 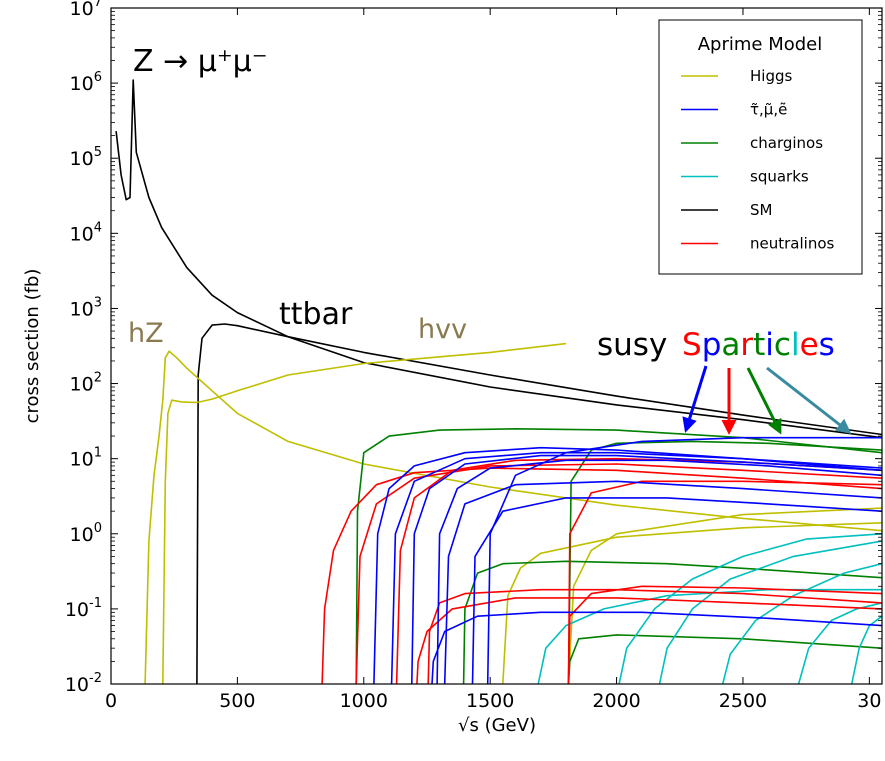 What do you see at coordinates (497, 725) in the screenshot?
I see `x-axis-label: √s (GeV)` at bounding box center [497, 725].